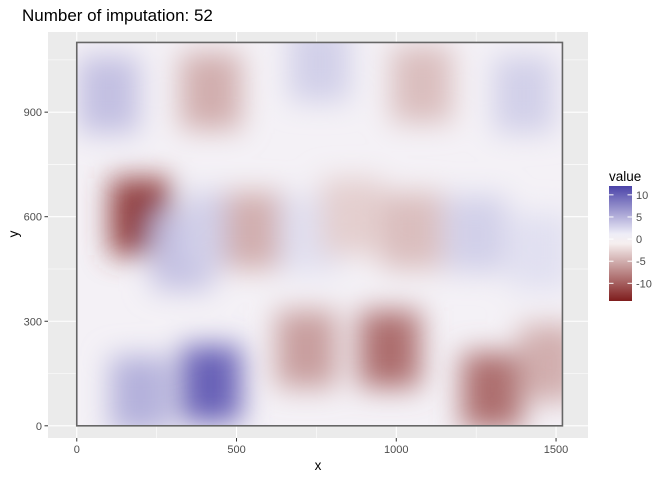  I want to click on legend-tick-label: -10, so click(644, 284).